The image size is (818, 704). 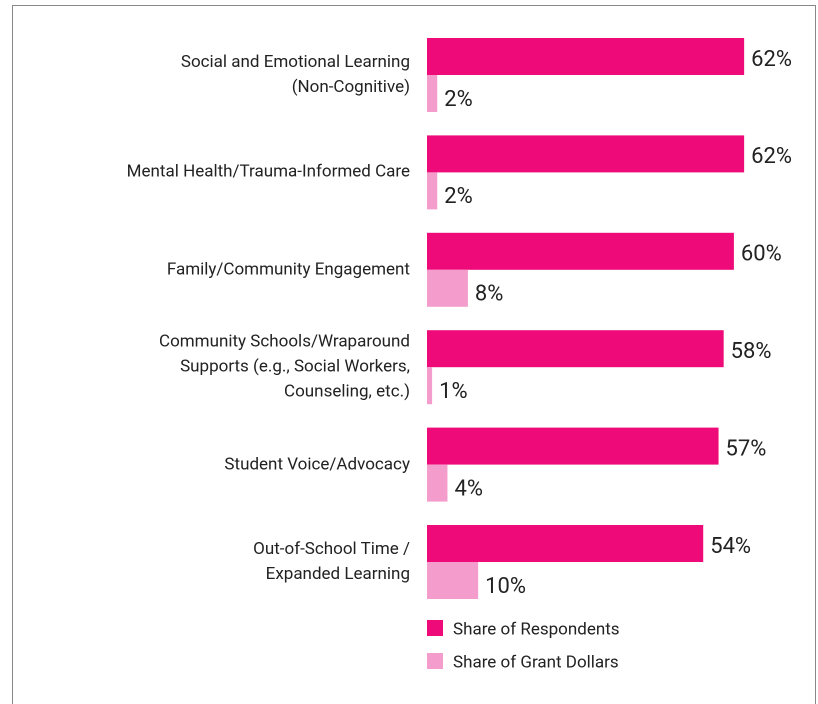 What do you see at coordinates (746, 448) in the screenshot?
I see `value-label: 57%` at bounding box center [746, 448].